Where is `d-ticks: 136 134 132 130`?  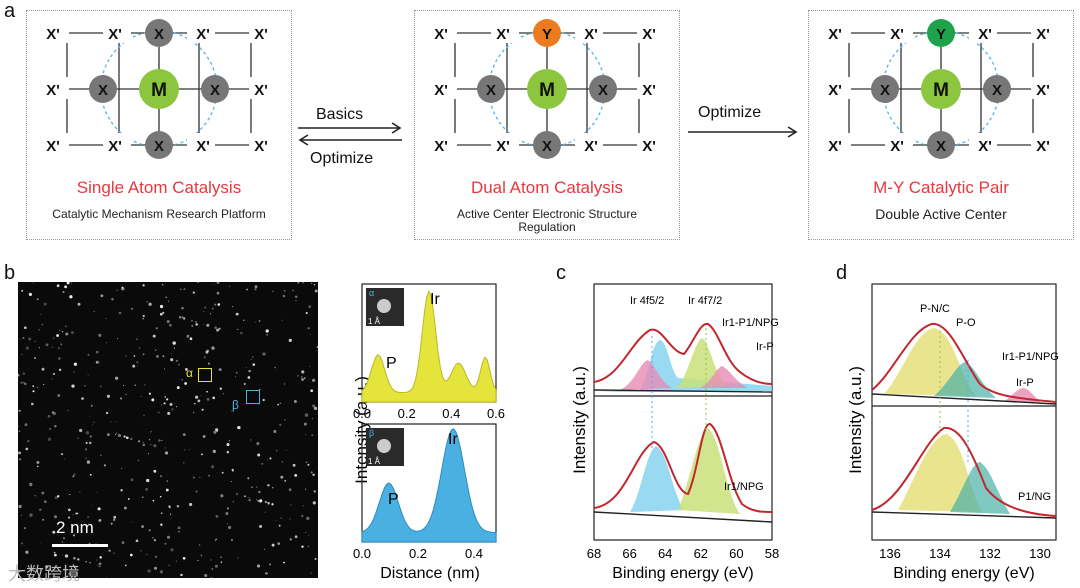 d-ticks: 136 134 132 130 is located at coordinates (965, 553).